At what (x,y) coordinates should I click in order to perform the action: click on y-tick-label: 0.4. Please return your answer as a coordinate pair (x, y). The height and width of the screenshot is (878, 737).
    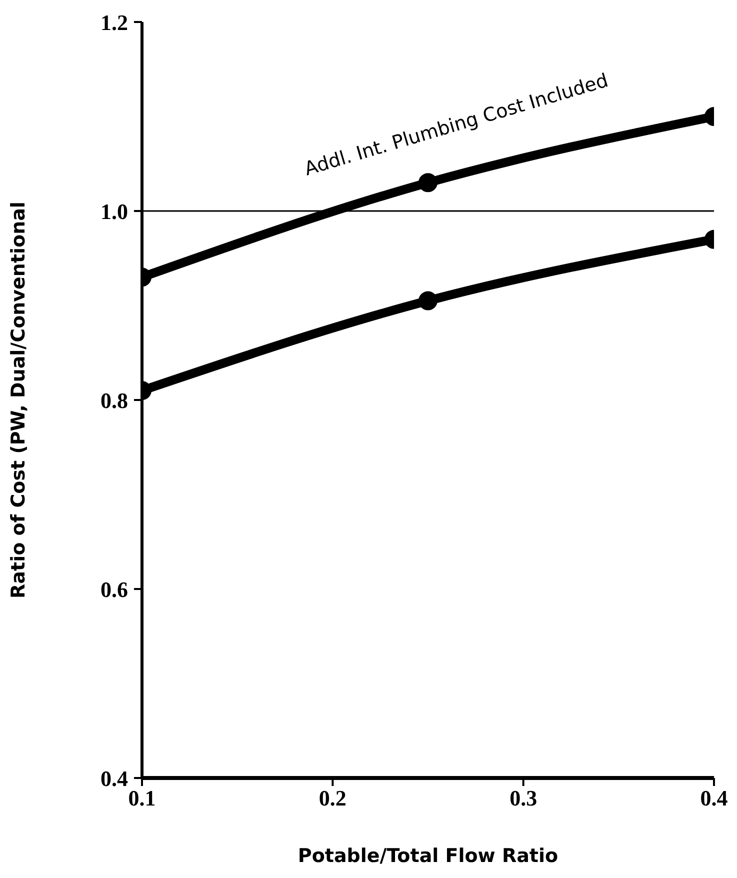
    Looking at the image, I should click on (114, 778).